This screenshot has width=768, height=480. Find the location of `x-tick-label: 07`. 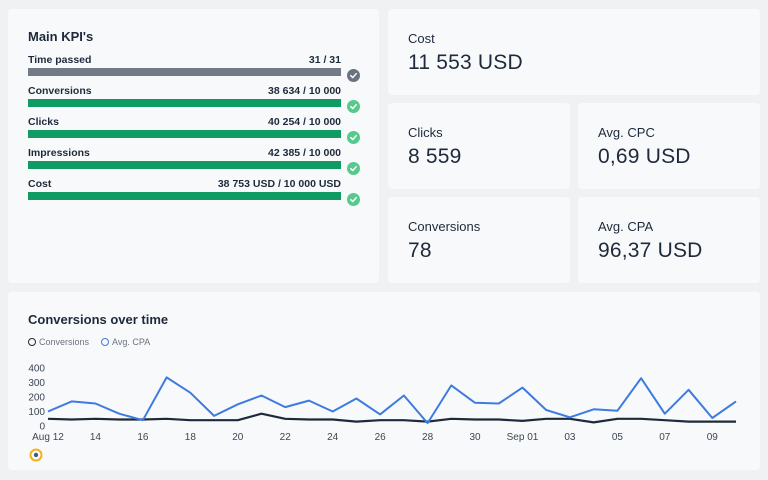

x-tick-label: 07 is located at coordinates (665, 437).